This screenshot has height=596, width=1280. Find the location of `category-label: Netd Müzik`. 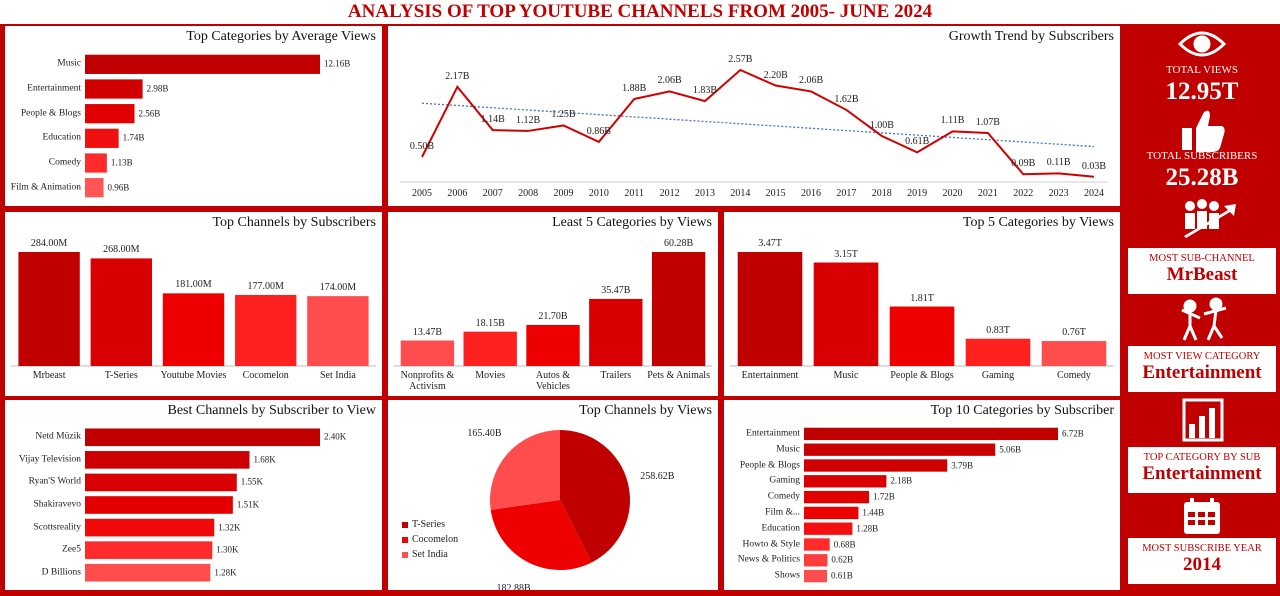

category-label: Netd Müzik is located at coordinates (58, 436).